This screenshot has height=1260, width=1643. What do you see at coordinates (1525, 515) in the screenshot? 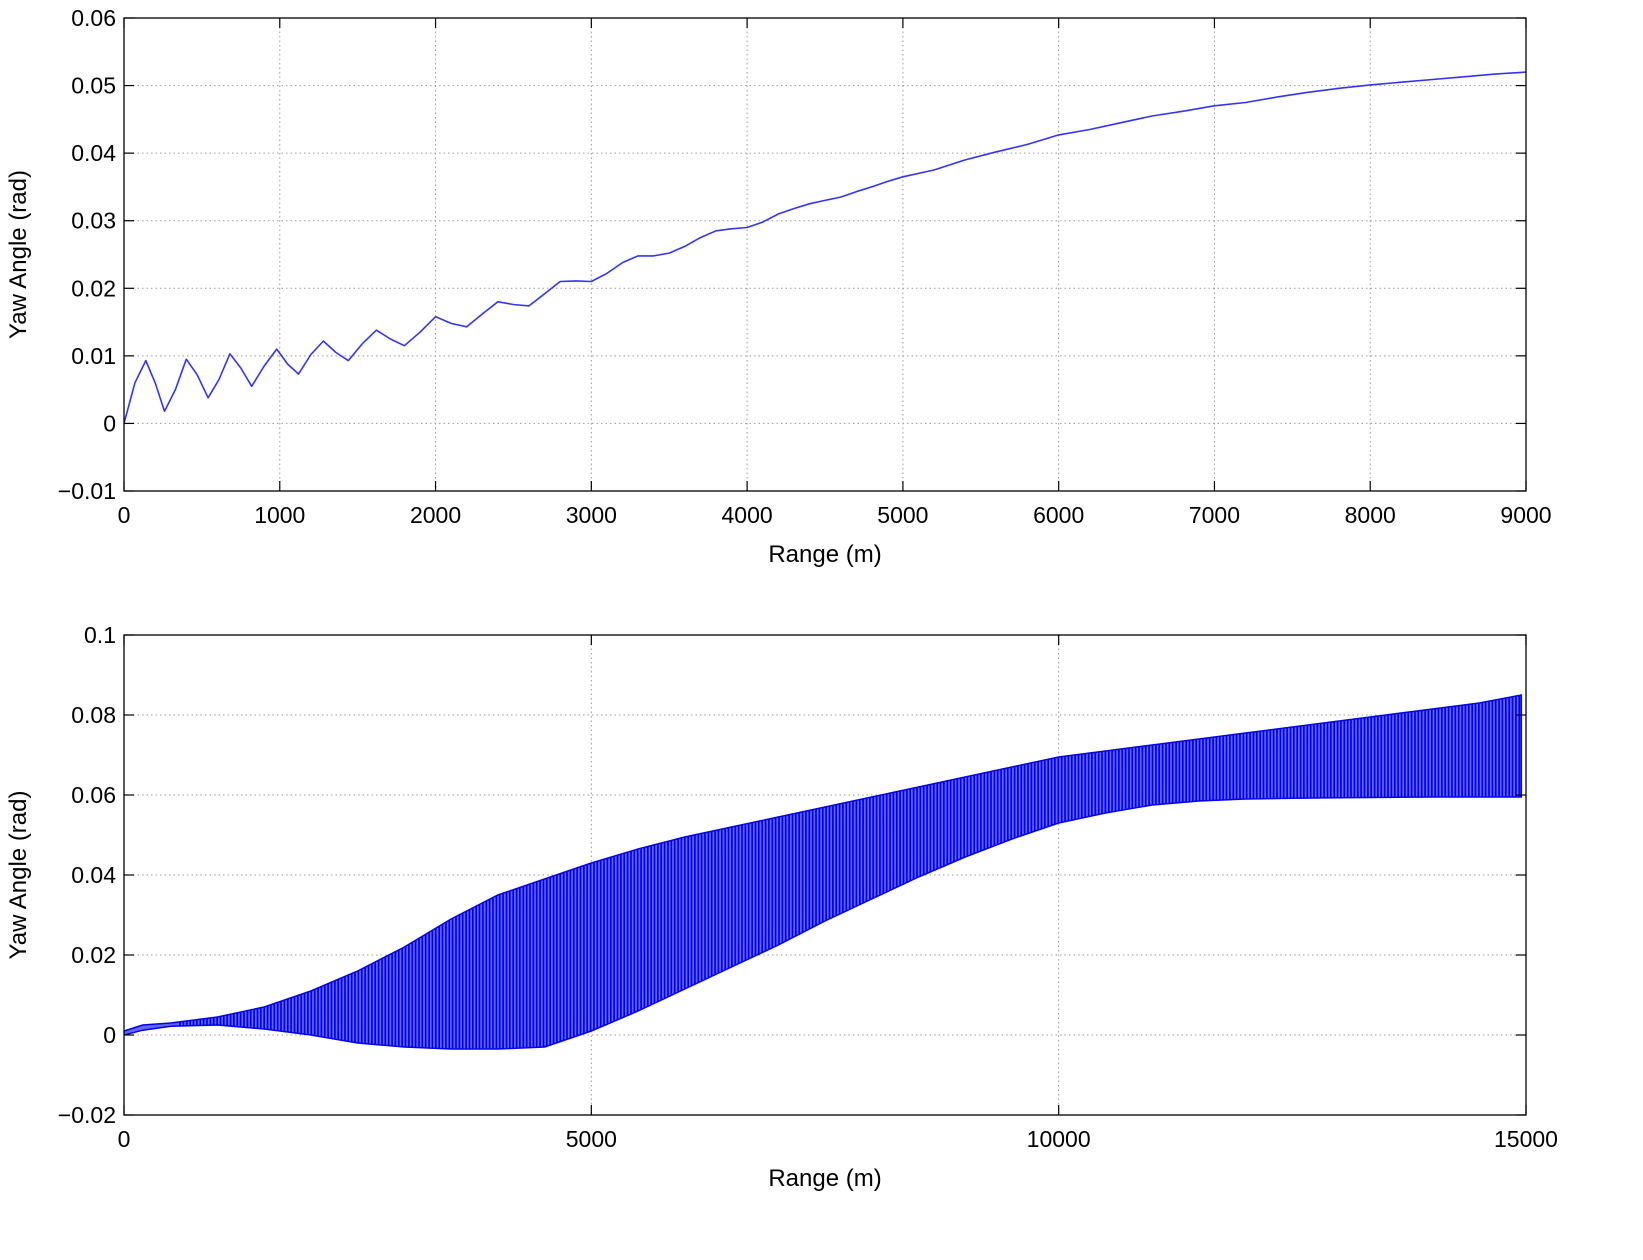
I see `x-tick-label: 9000` at bounding box center [1525, 515].